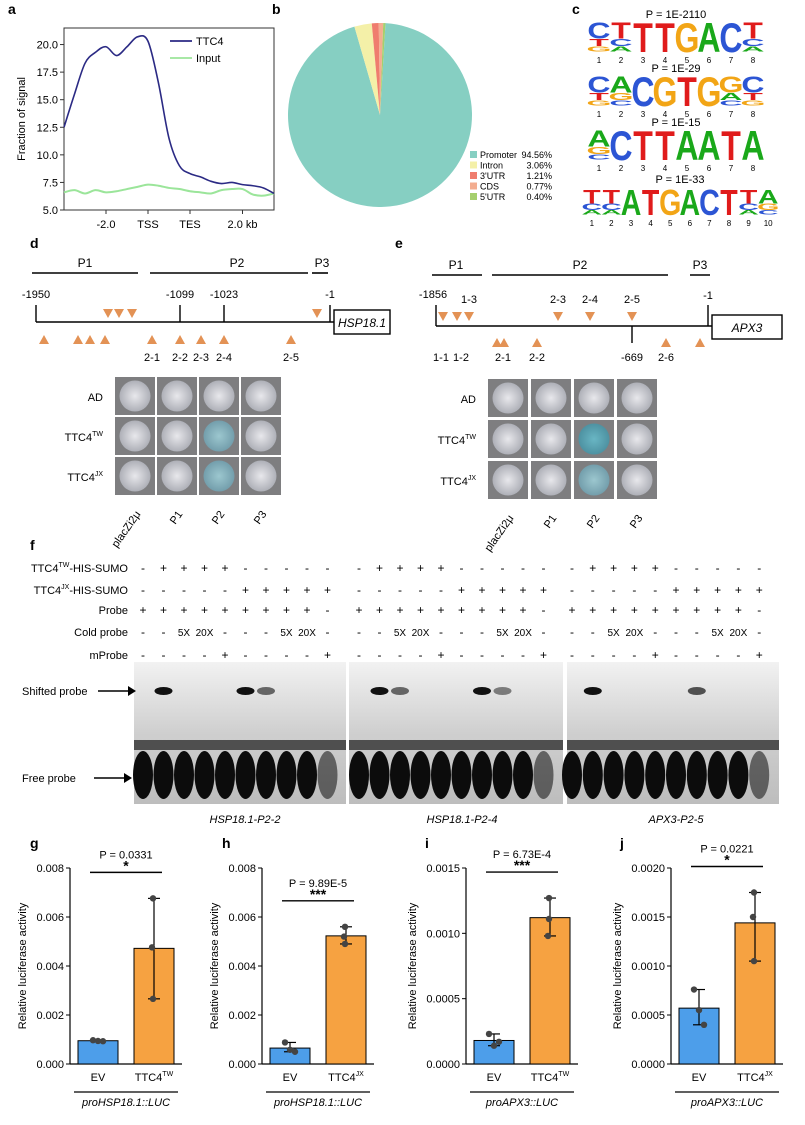 The image size is (805, 1125). Describe the element at coordinates (441, 358) in the screenshot. I see `site-label: 1-1` at that location.